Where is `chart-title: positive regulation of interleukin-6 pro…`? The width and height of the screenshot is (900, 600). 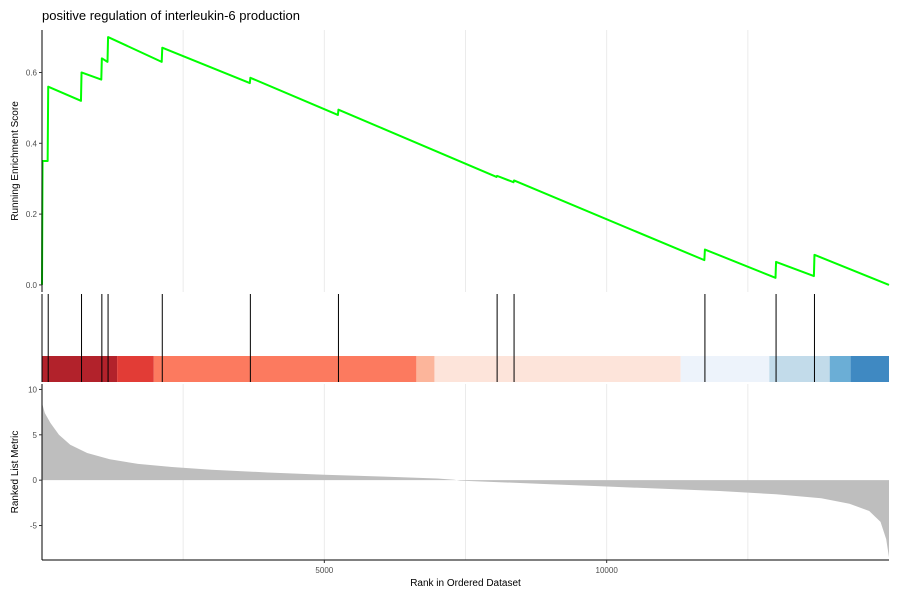
chart-title: positive regulation of interleukin-6 pro… is located at coordinates (171, 15).